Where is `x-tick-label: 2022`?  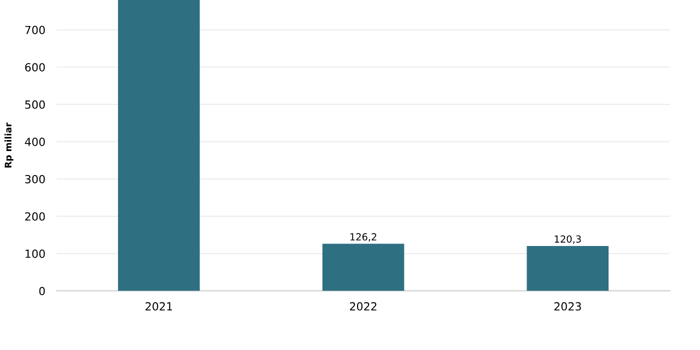 x-tick-label: 2022 is located at coordinates (363, 306).